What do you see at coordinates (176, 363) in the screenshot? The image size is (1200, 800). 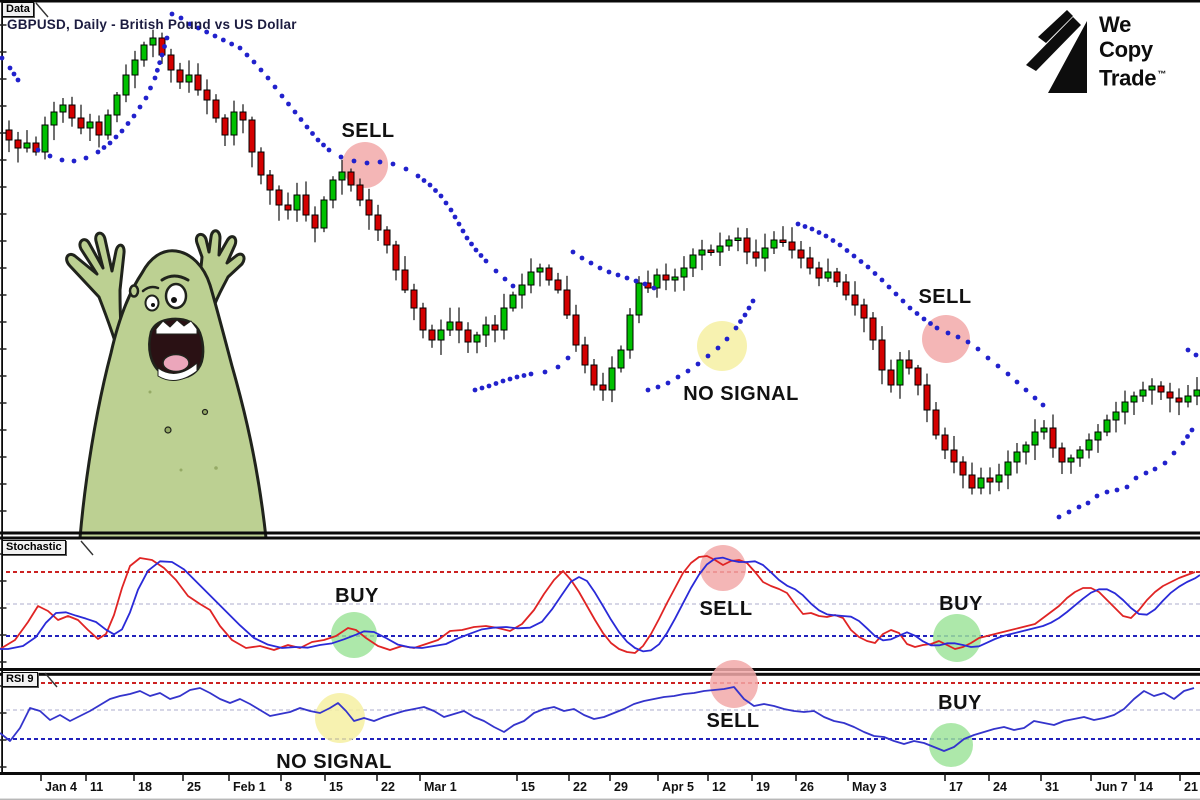 I see `monster-tongue` at bounding box center [176, 363].